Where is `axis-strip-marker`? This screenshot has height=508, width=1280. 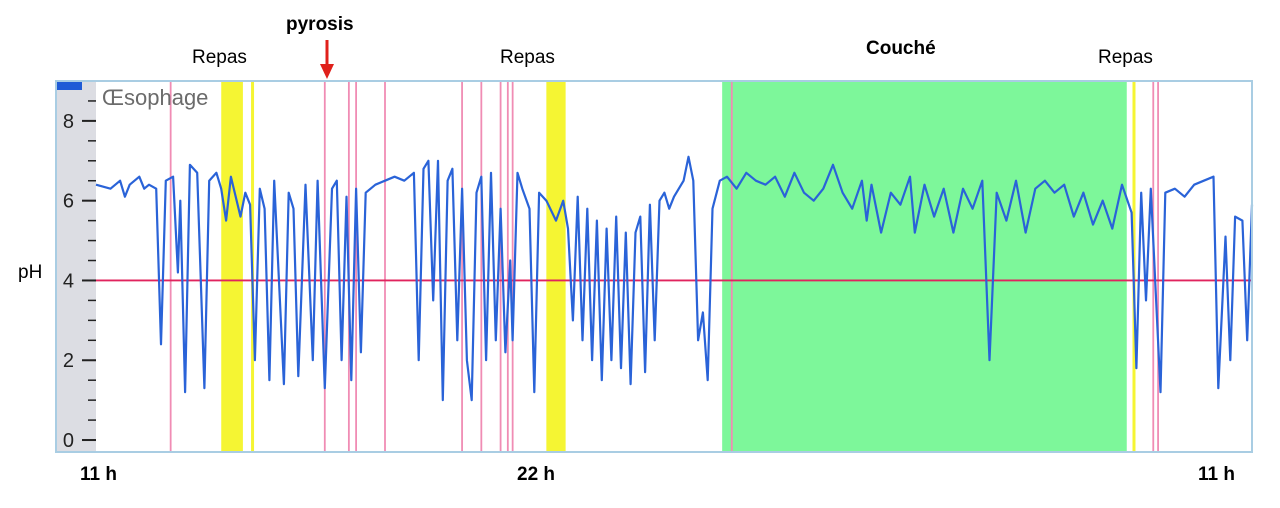
axis-strip-marker is located at coordinates (69, 85).